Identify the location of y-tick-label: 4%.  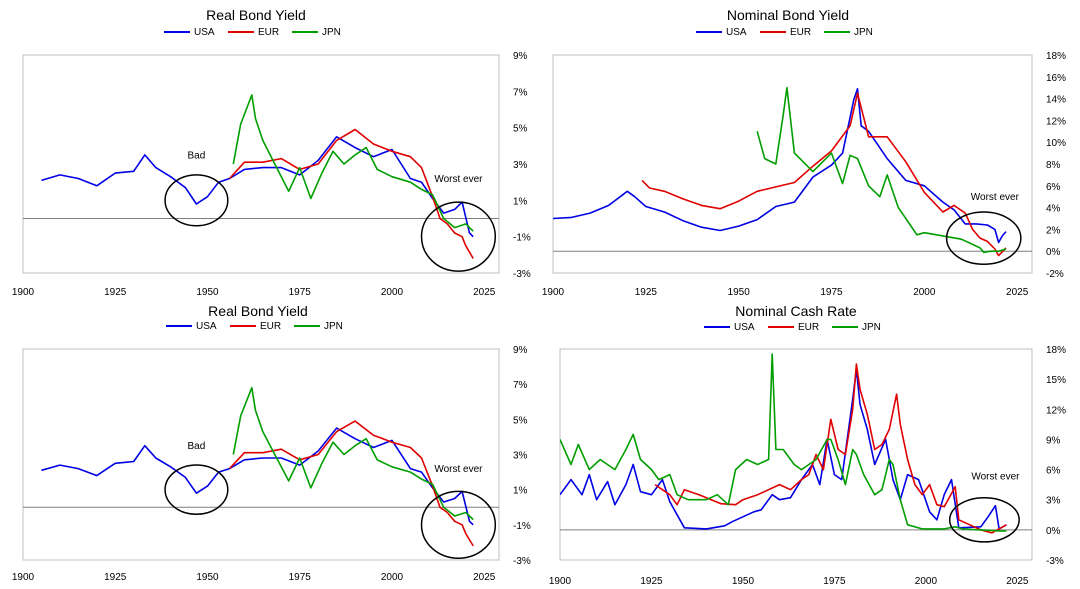
(1053, 209).